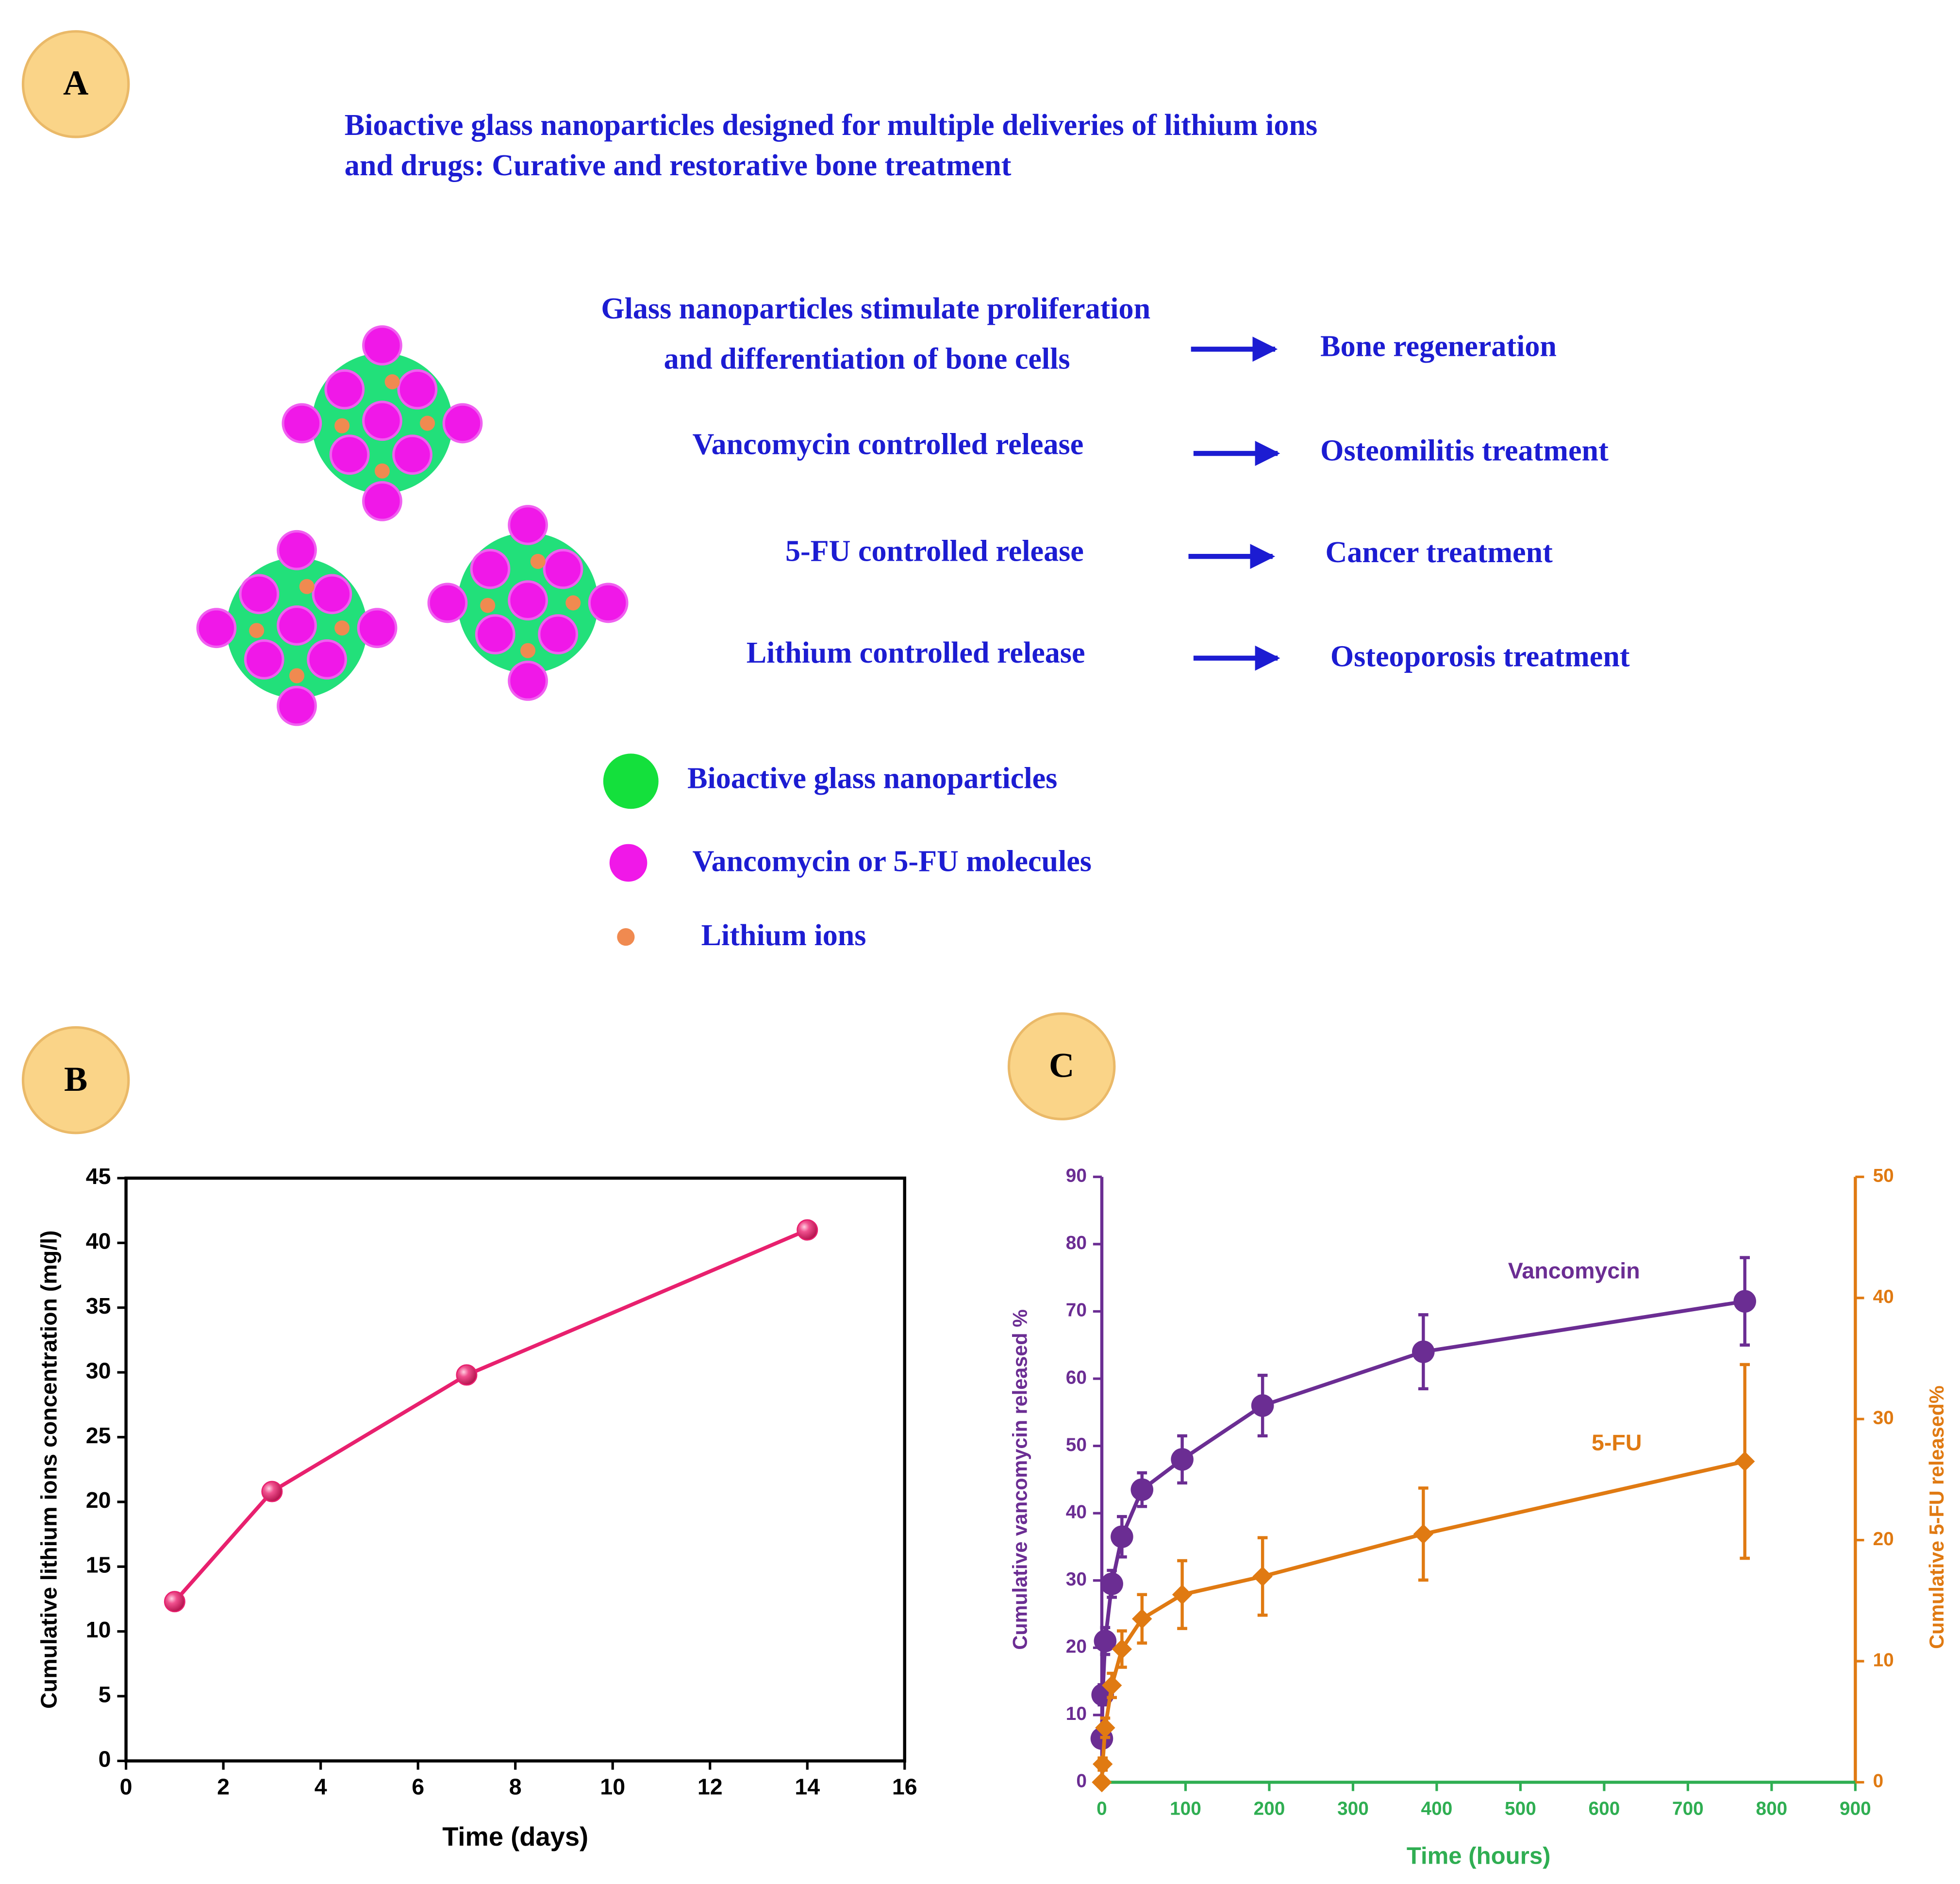 Image resolution: width=1960 pixels, height=1884 pixels. I want to click on y-tick-label: 20, so click(98, 1500).